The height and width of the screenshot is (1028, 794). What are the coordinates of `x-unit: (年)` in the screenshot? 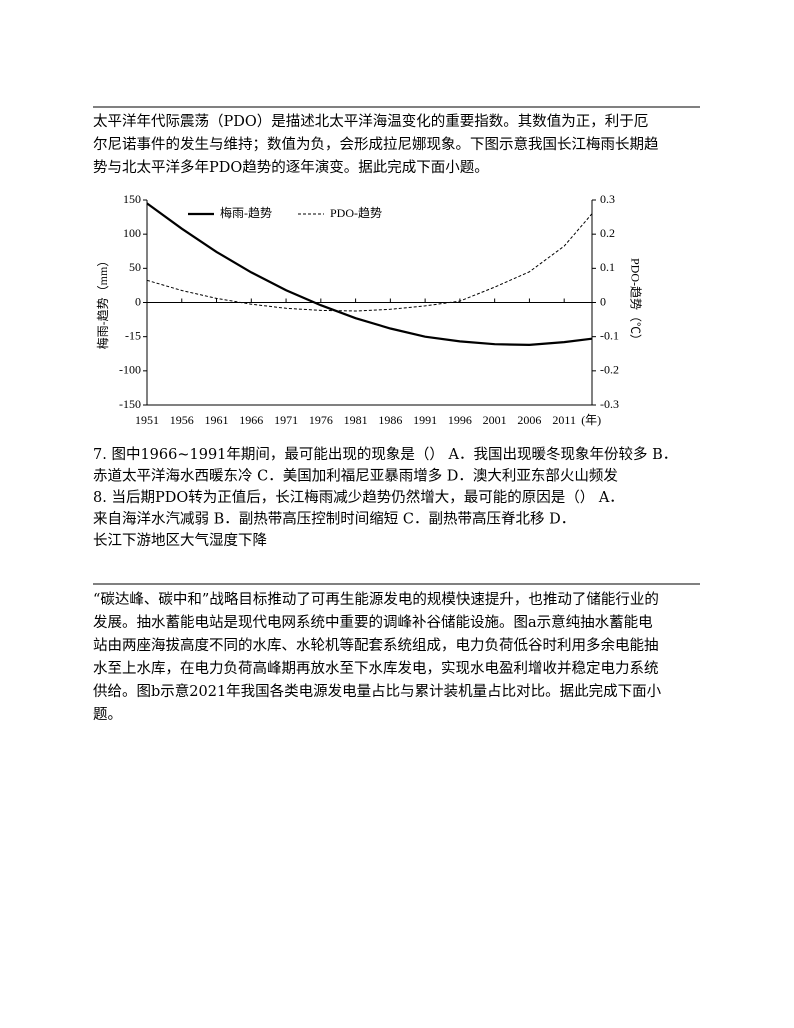 It's located at (591, 420).